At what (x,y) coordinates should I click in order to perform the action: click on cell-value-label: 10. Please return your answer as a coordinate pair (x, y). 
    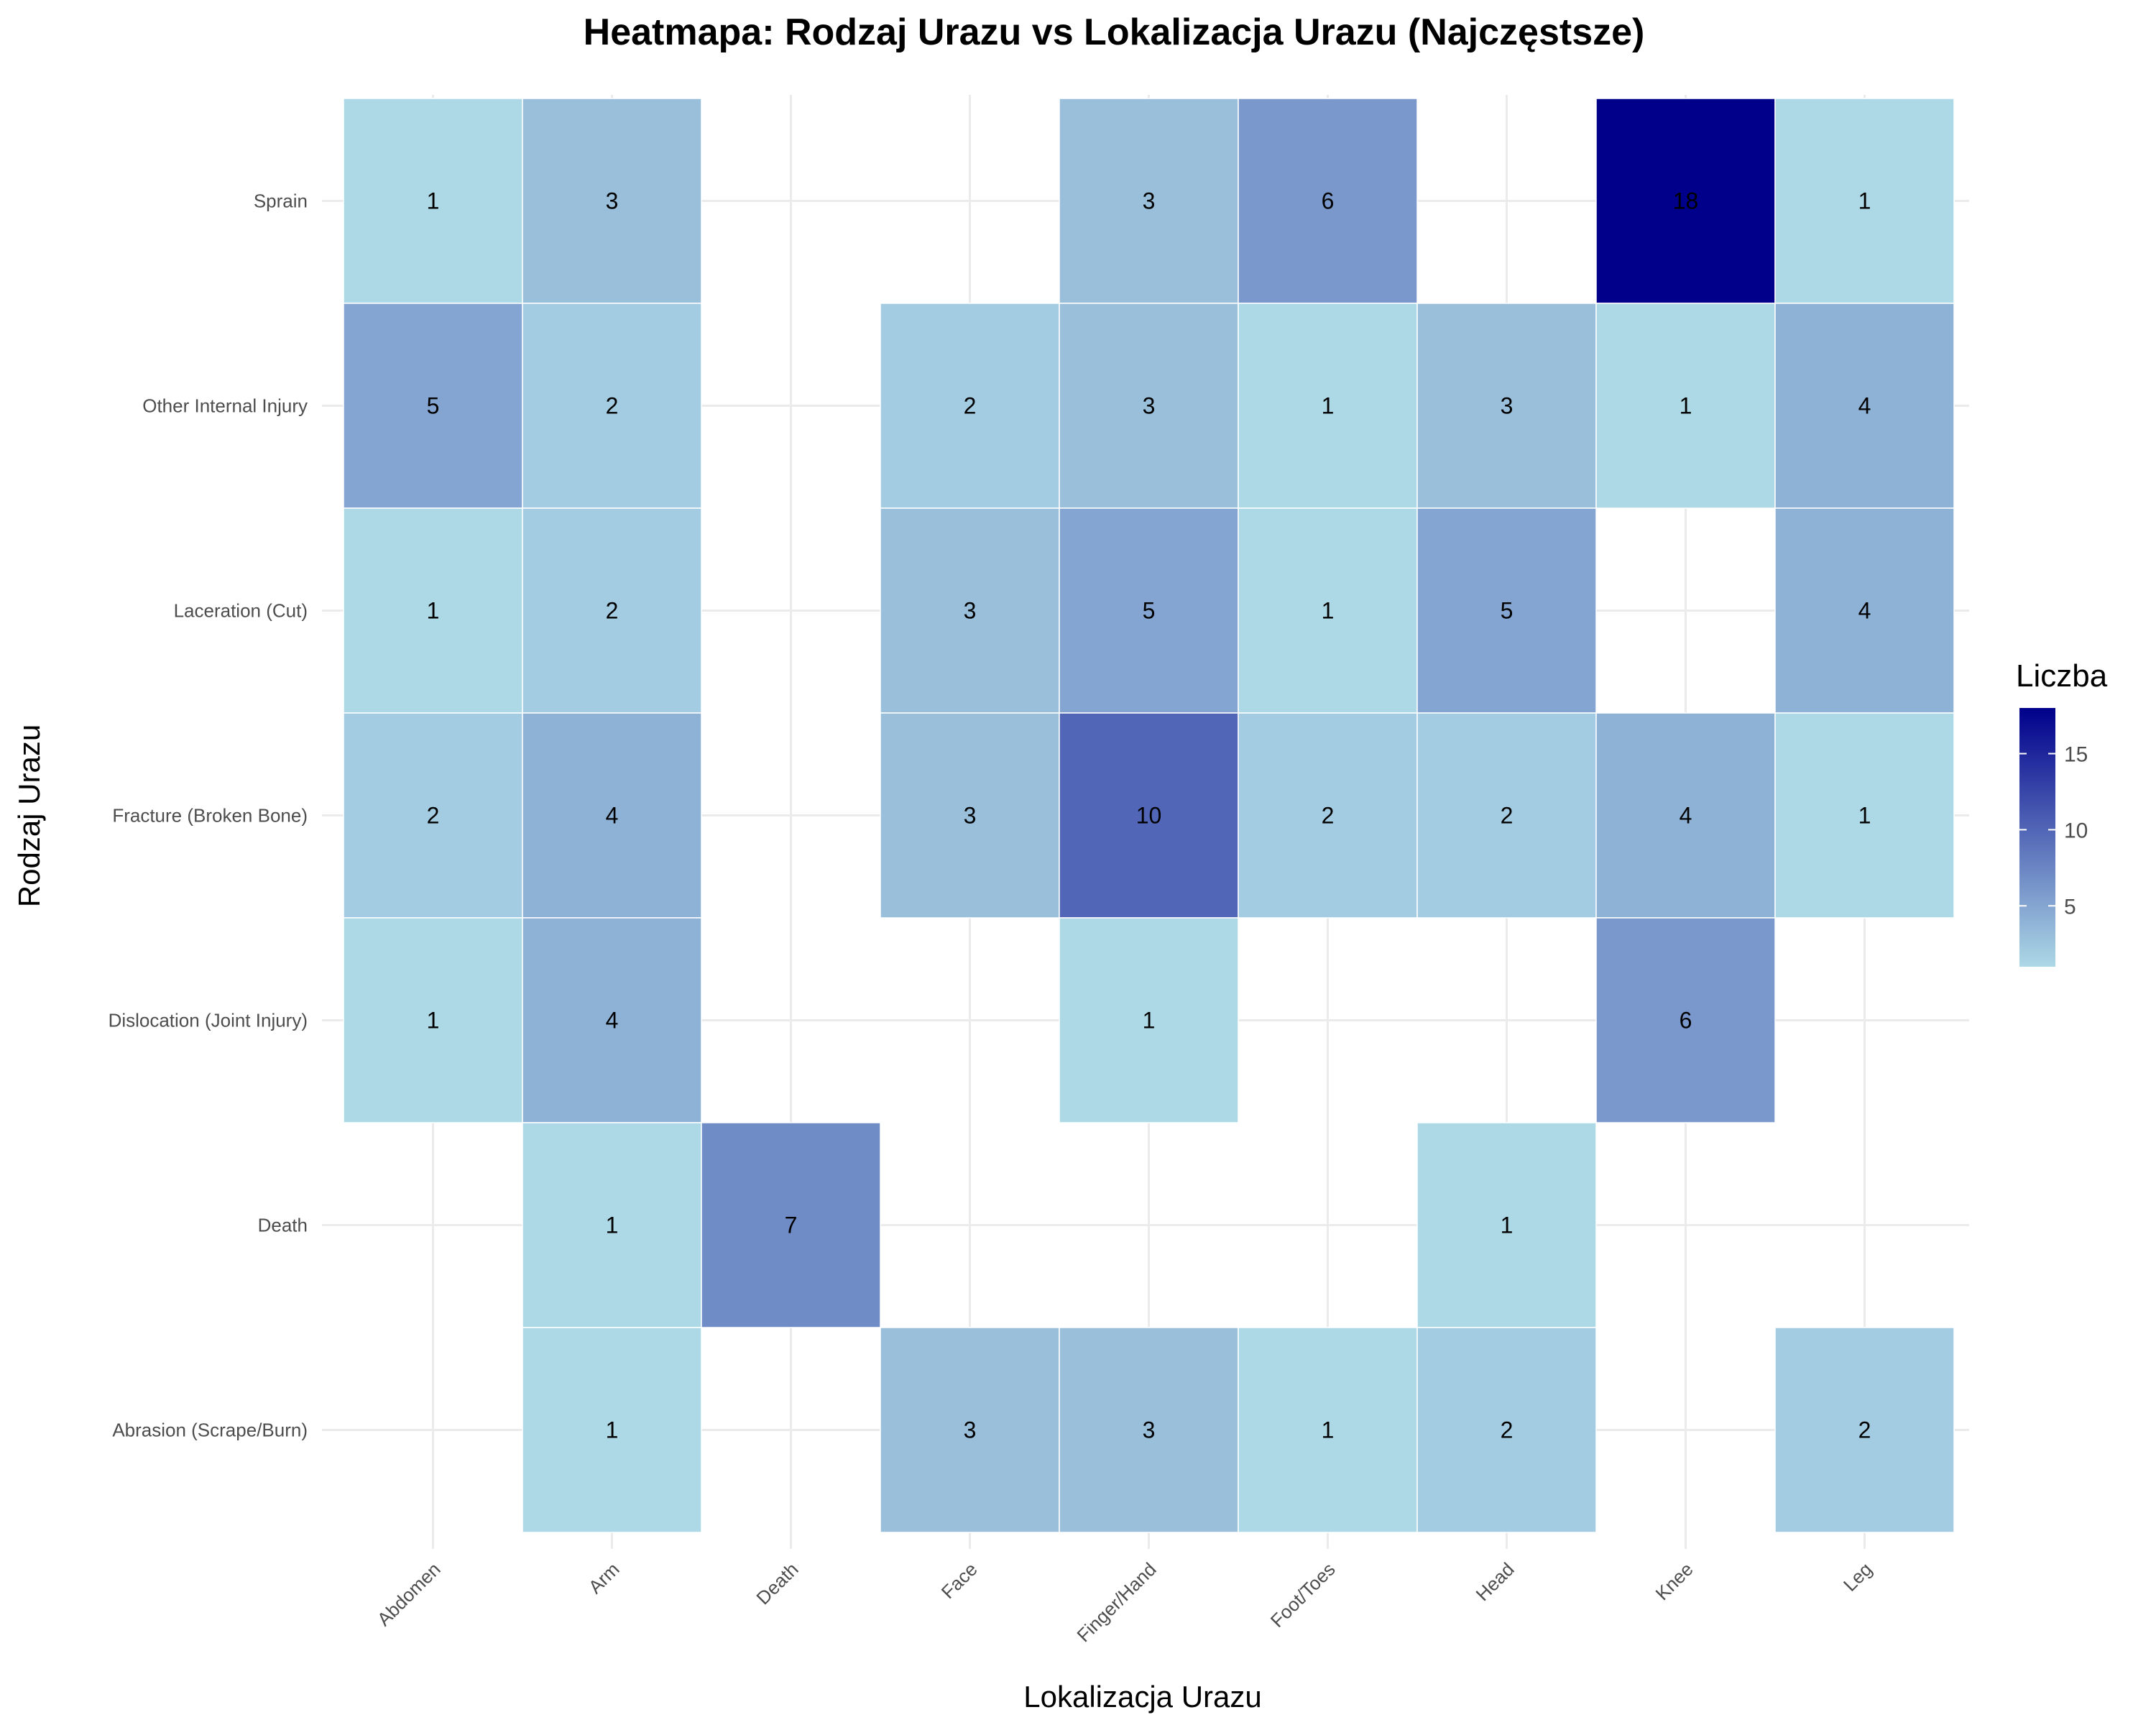
    Looking at the image, I should click on (1149, 816).